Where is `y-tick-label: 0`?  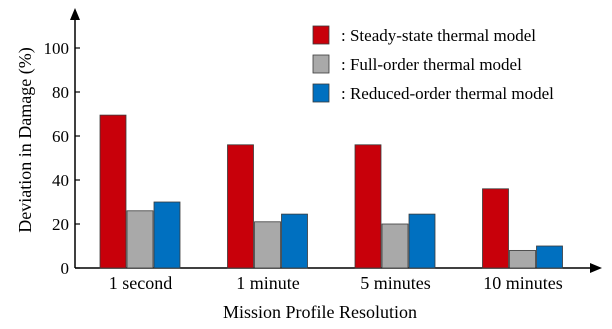 y-tick-label: 0 is located at coordinates (65, 268).